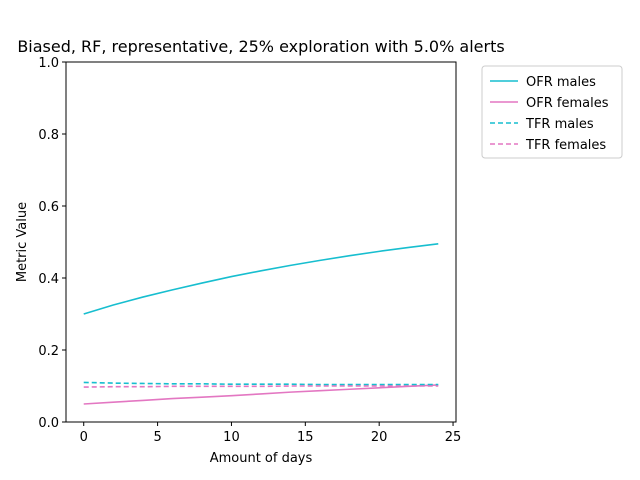 The image size is (640, 480). I want to click on y-tick-label: 0.6, so click(48, 207).